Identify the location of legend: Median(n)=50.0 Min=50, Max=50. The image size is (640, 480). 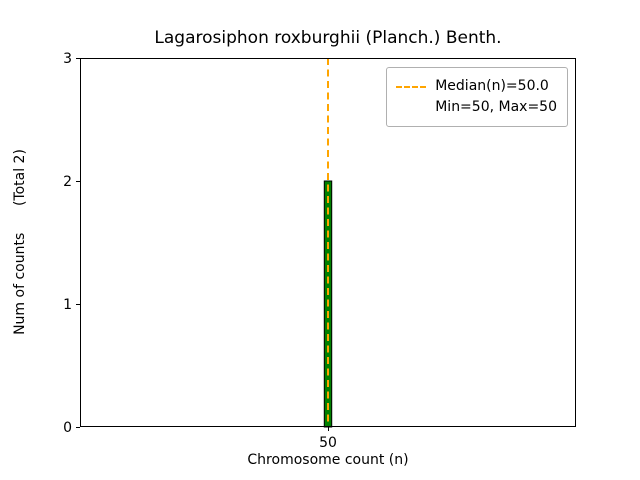
(477, 97).